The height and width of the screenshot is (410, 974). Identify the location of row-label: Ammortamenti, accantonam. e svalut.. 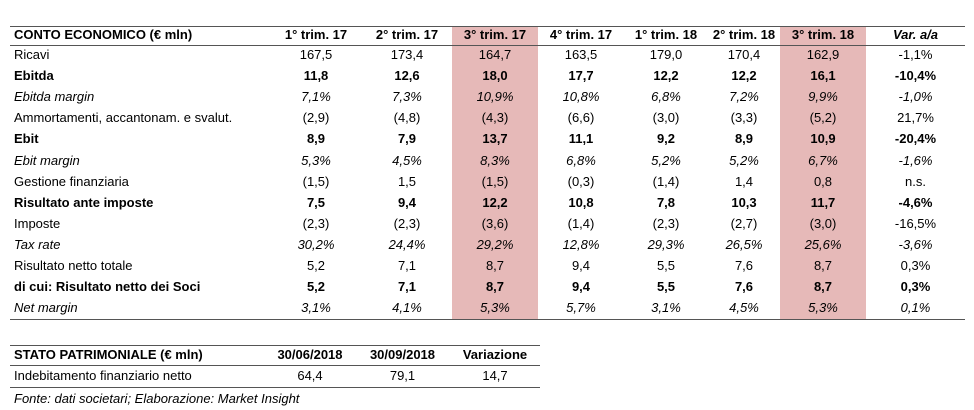
(123, 118).